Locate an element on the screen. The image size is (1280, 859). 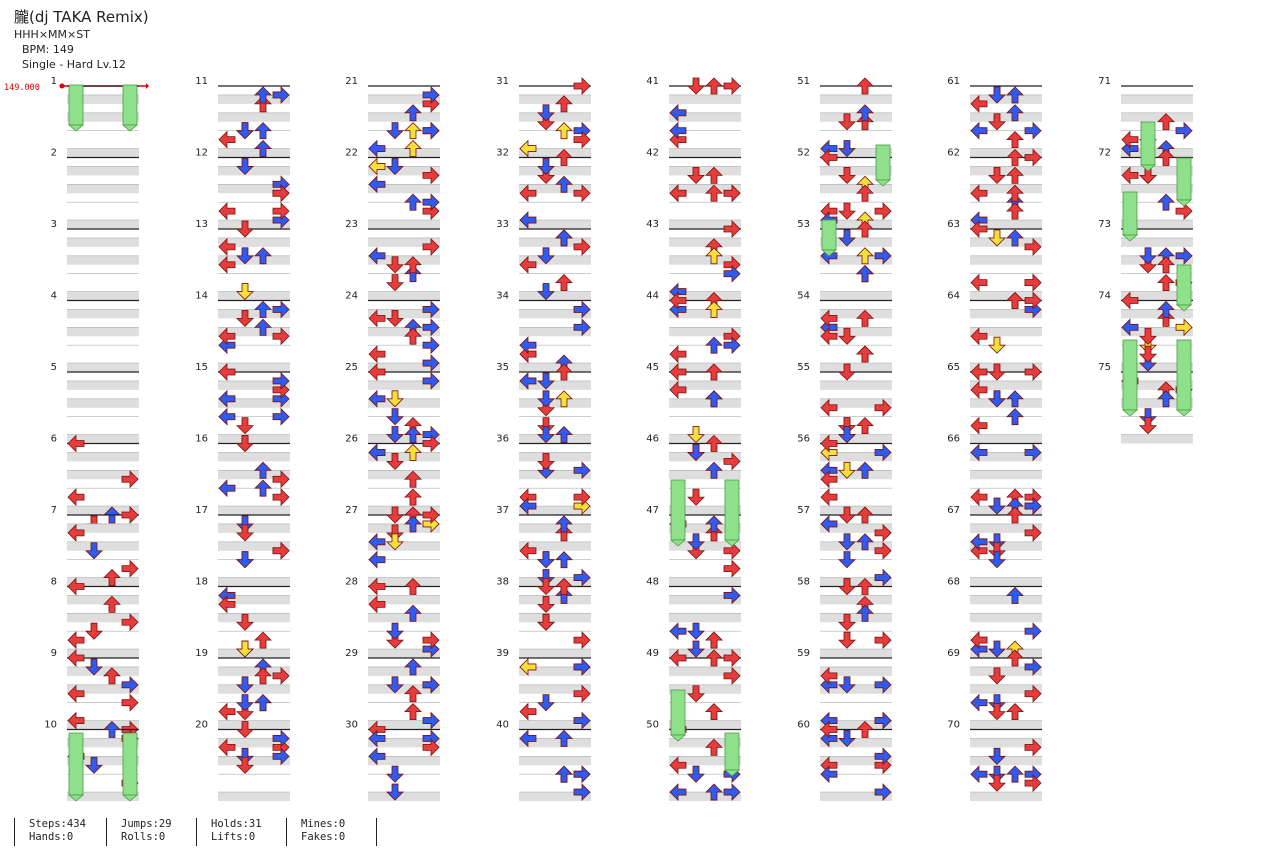
measure-number: 16 is located at coordinates (201, 439).